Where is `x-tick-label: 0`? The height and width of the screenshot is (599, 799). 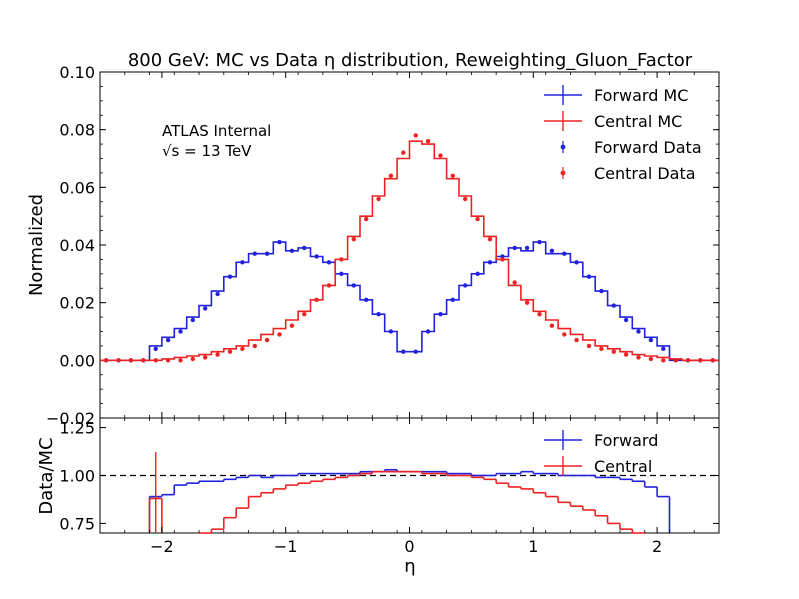
x-tick-label: 0 is located at coordinates (409, 546).